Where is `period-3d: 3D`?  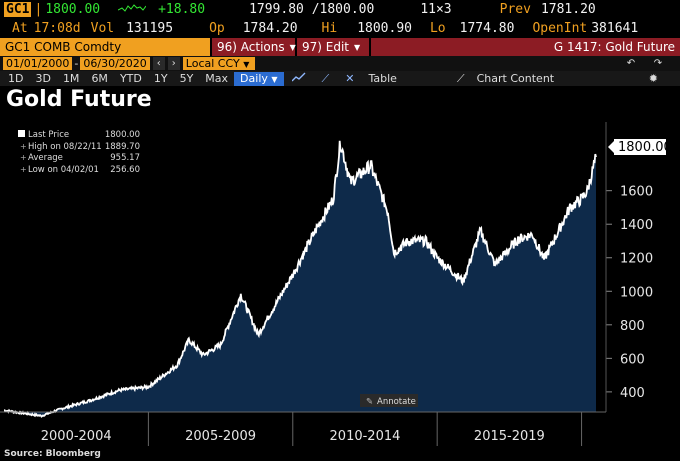
period-3d: 3D is located at coordinates (43, 78).